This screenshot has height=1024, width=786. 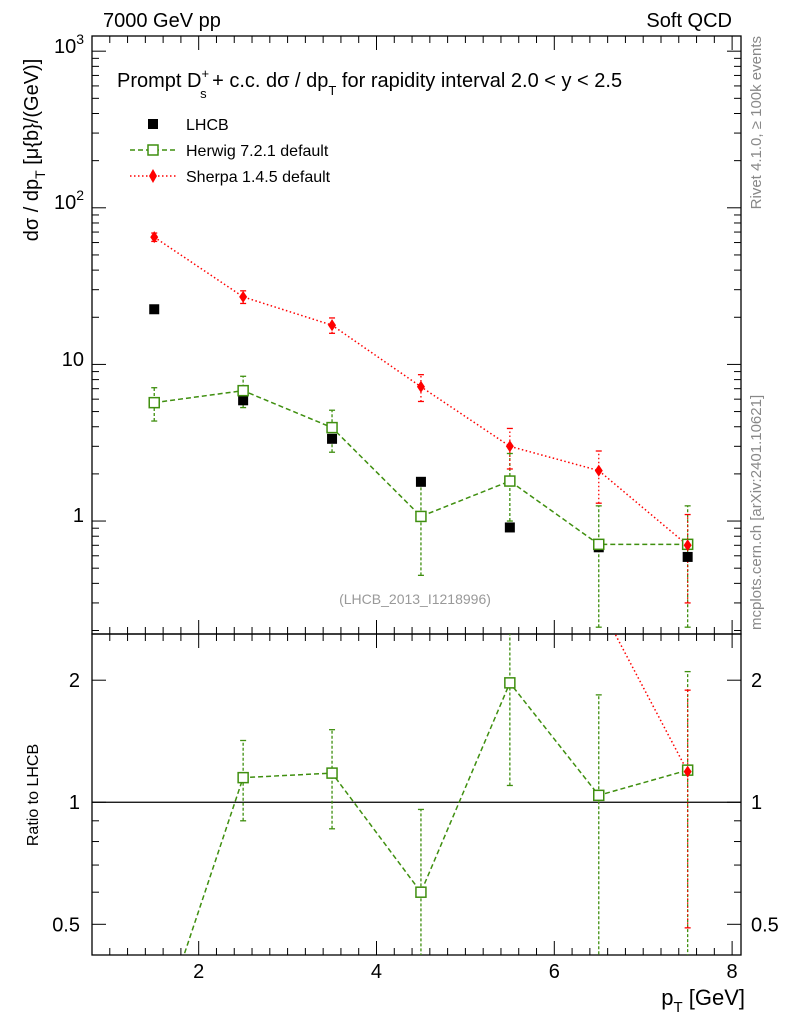 What do you see at coordinates (376, 972) in the screenshot?
I see `x-tick-label: 4` at bounding box center [376, 972].